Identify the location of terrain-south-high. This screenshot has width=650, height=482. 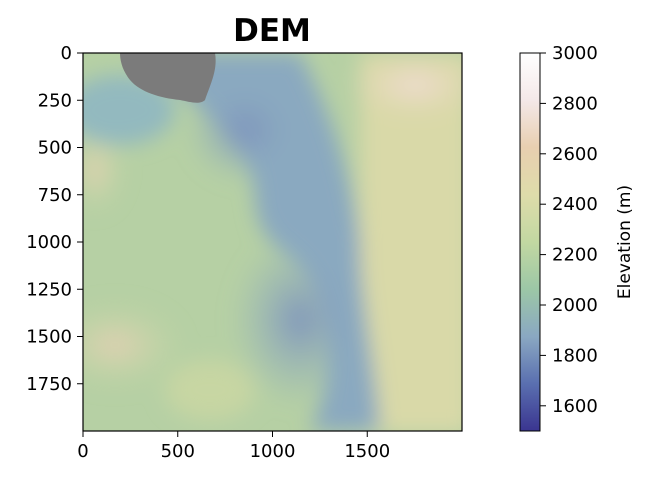
(210, 390).